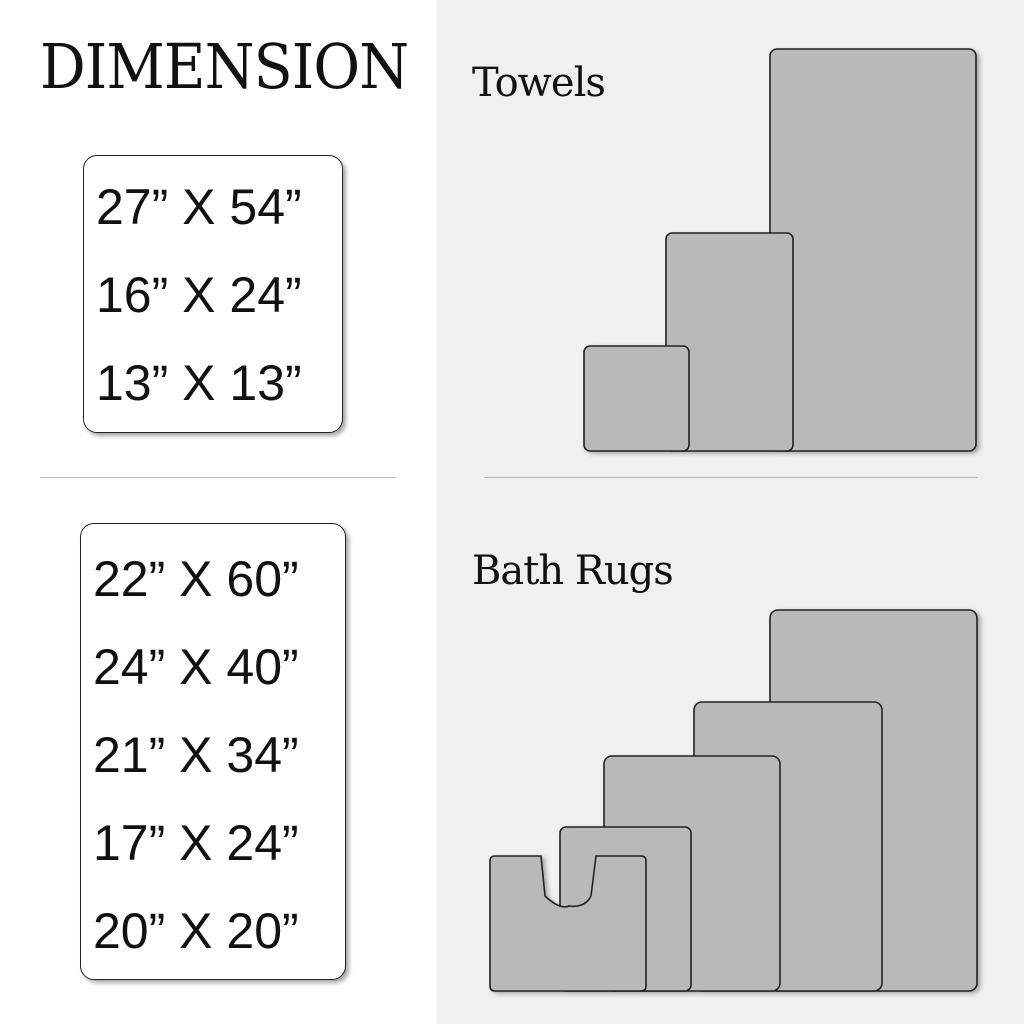 Image resolution: width=1024 pixels, height=1024 pixels. Describe the element at coordinates (636, 398) in the screenshot. I see `towel-shape-small` at that location.